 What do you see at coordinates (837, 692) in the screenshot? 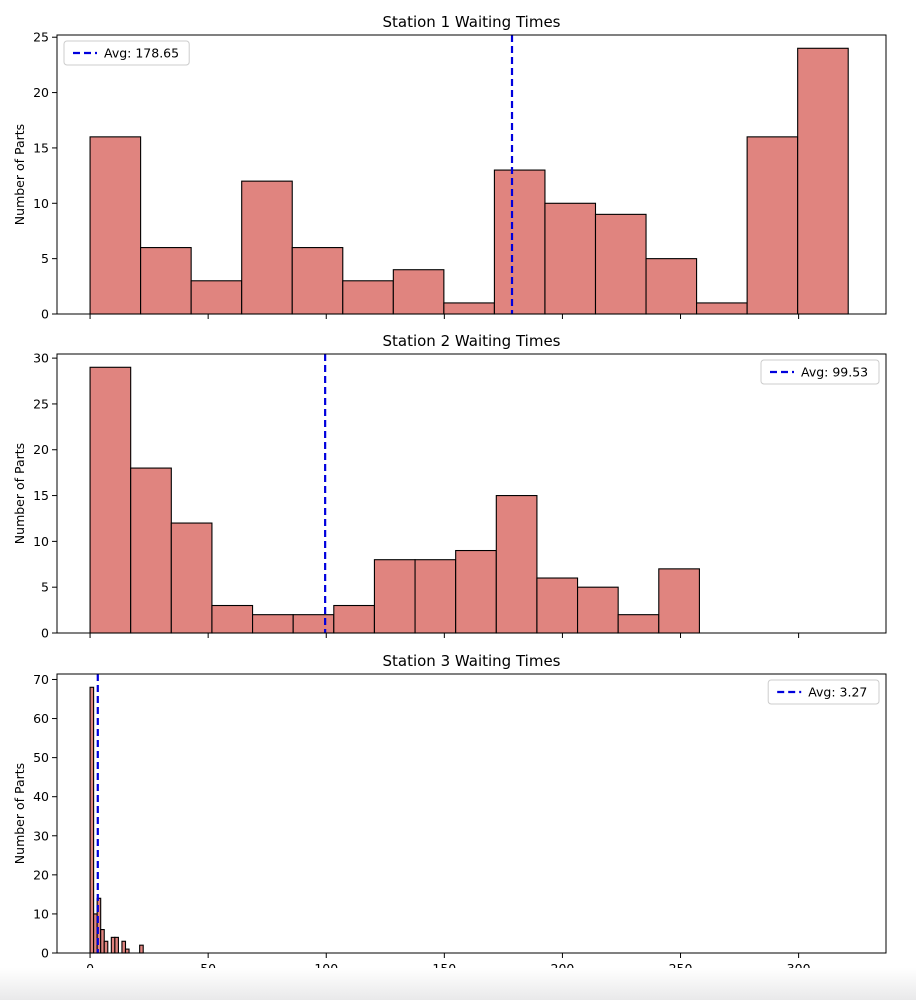
I see `legend-label: Avg: 3.27` at bounding box center [837, 692].